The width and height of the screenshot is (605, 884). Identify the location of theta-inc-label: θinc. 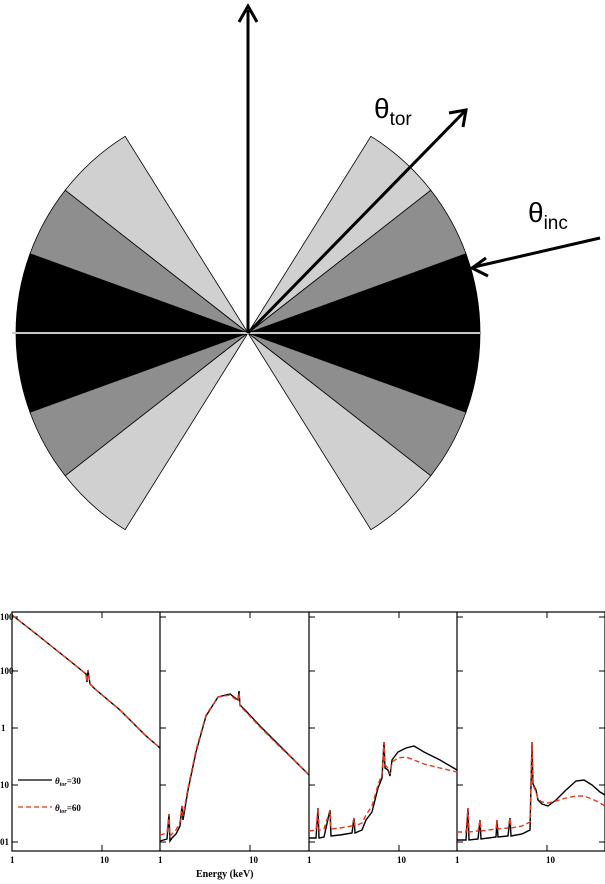
(548, 215).